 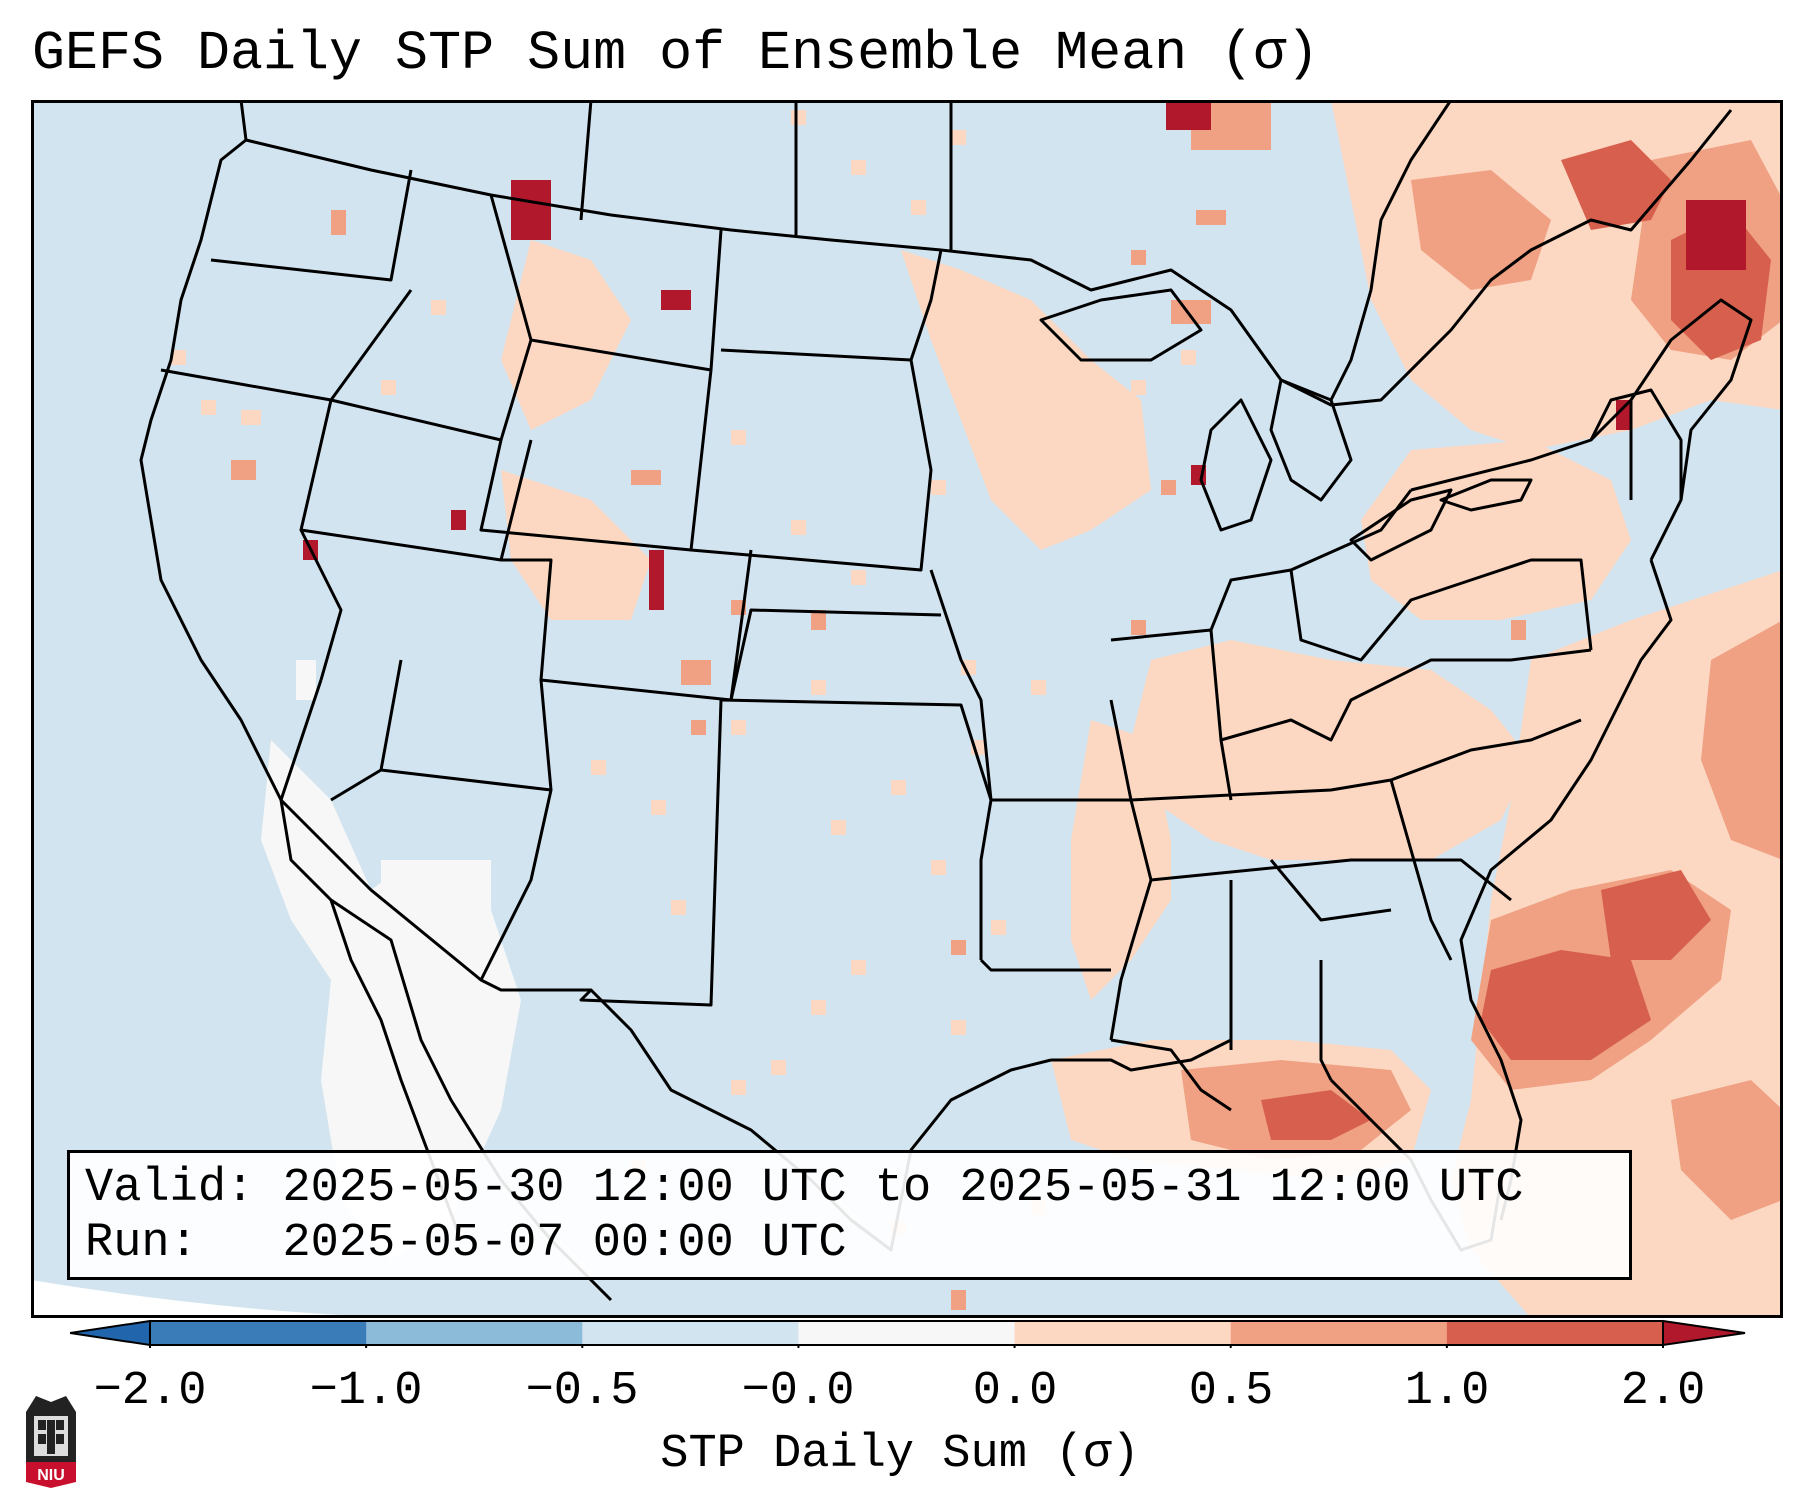 I want to click on near-zero-regions, so click(x=391, y=960).